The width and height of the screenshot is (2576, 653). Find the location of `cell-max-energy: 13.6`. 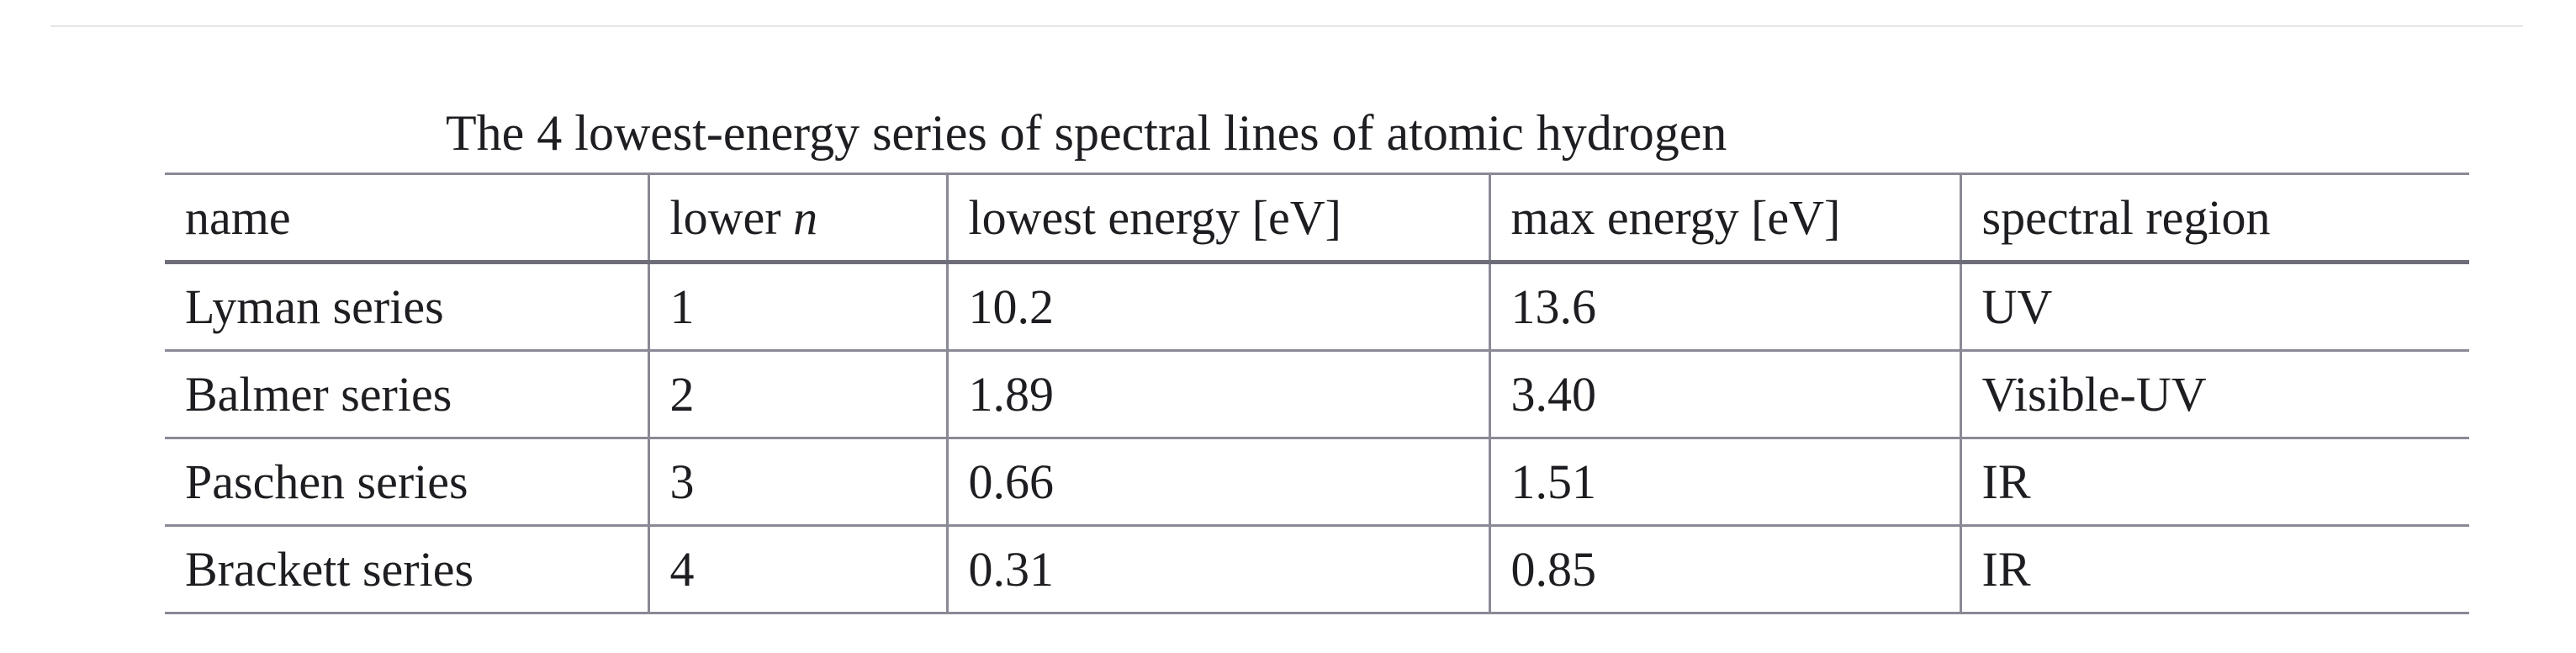

cell-max-energy: 13.6 is located at coordinates (1725, 307).